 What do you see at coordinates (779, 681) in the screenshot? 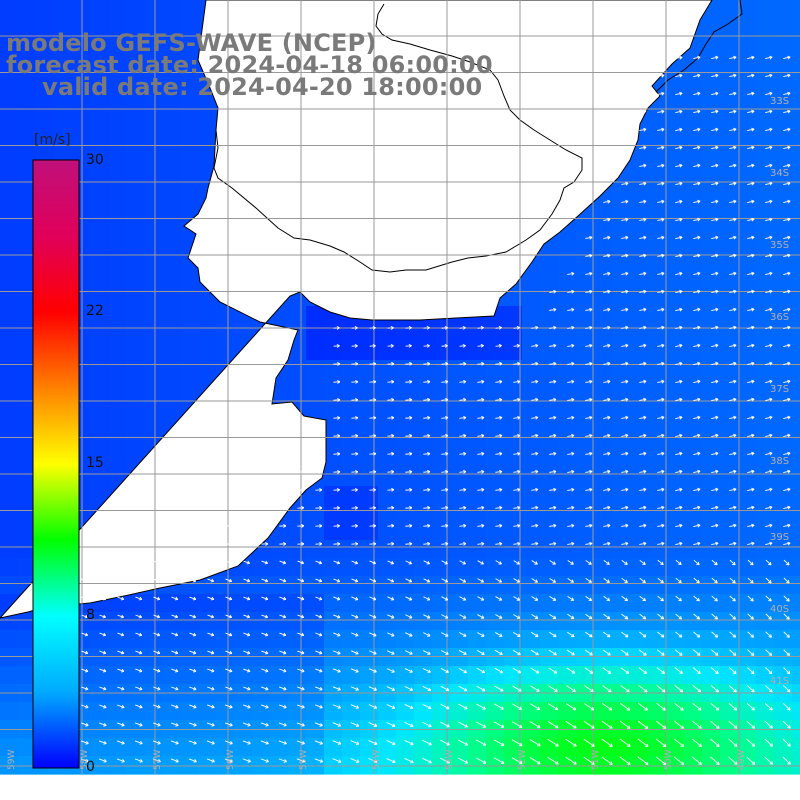
I see `latitude-label: 41S` at bounding box center [779, 681].